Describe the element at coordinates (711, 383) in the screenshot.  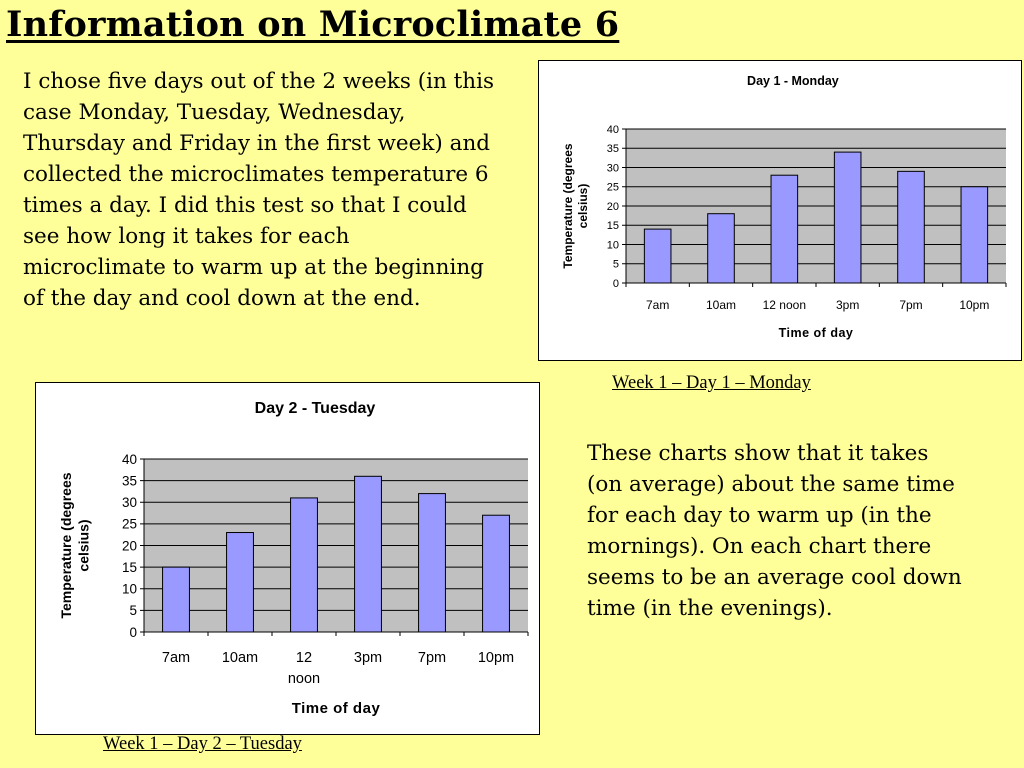
I see `caption-day1: Week 1 – Day 1 – Monday` at that location.